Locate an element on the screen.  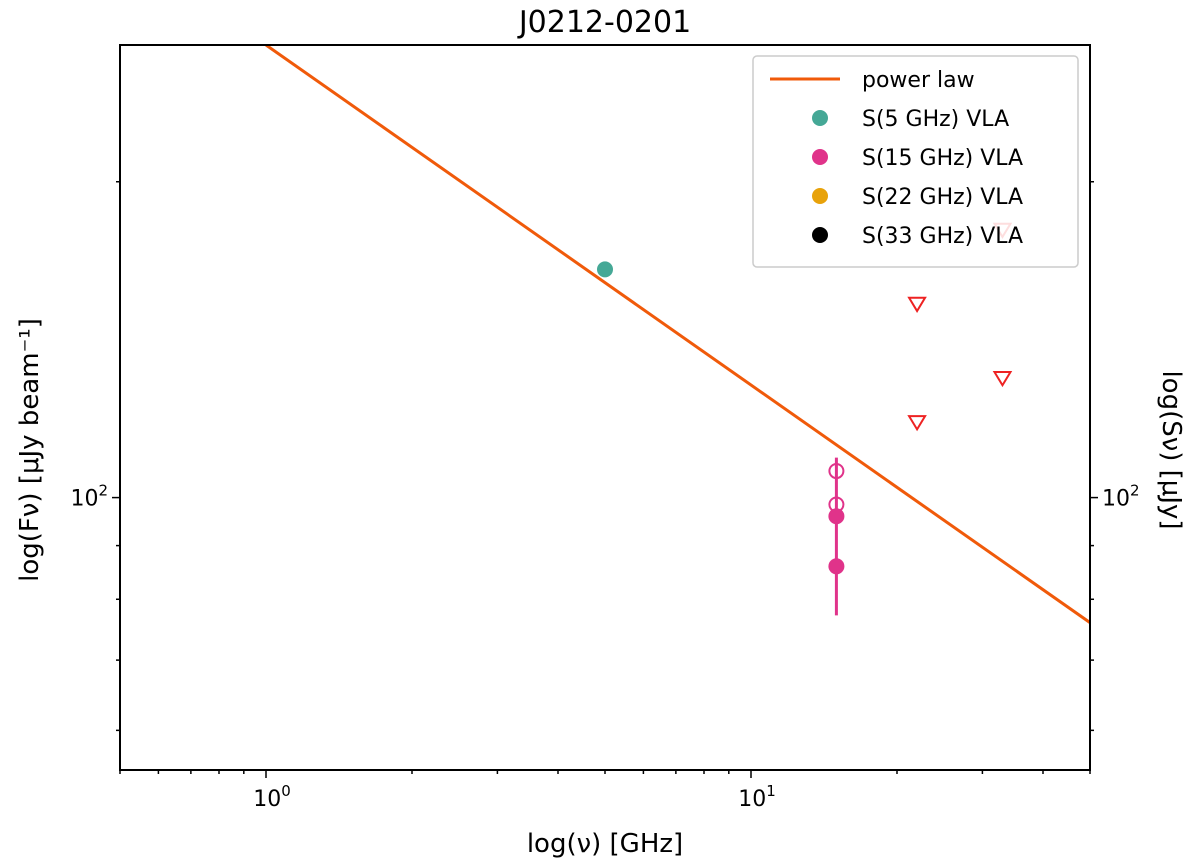
y-axis-label-right: log(Sν) [μJy] is located at coordinates (1171, 449).